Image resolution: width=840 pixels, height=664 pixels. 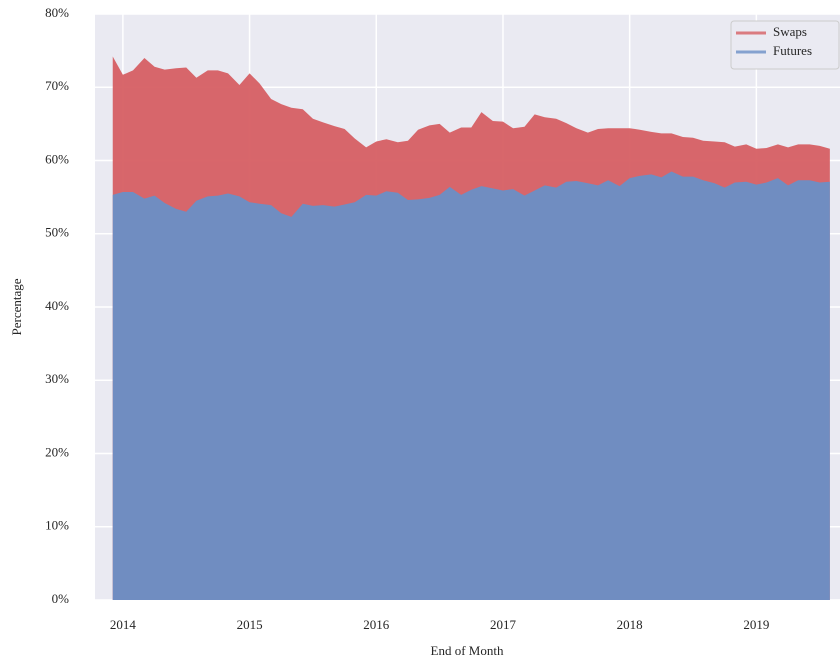 I want to click on y-tick-label: 40%, so click(x=57, y=305).